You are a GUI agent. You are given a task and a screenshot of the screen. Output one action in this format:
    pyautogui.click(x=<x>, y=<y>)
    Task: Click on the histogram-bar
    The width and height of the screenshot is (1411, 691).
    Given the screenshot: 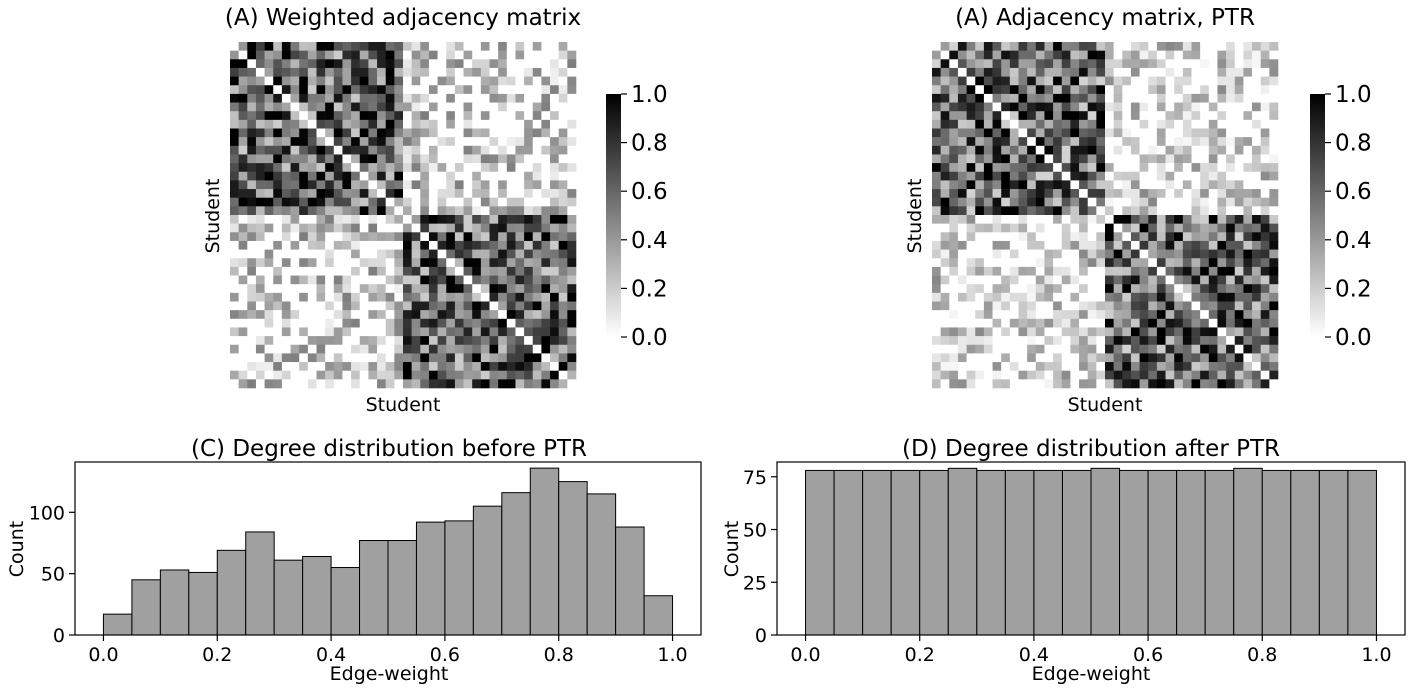 What is the action you would take?
    pyautogui.click(x=905, y=552)
    